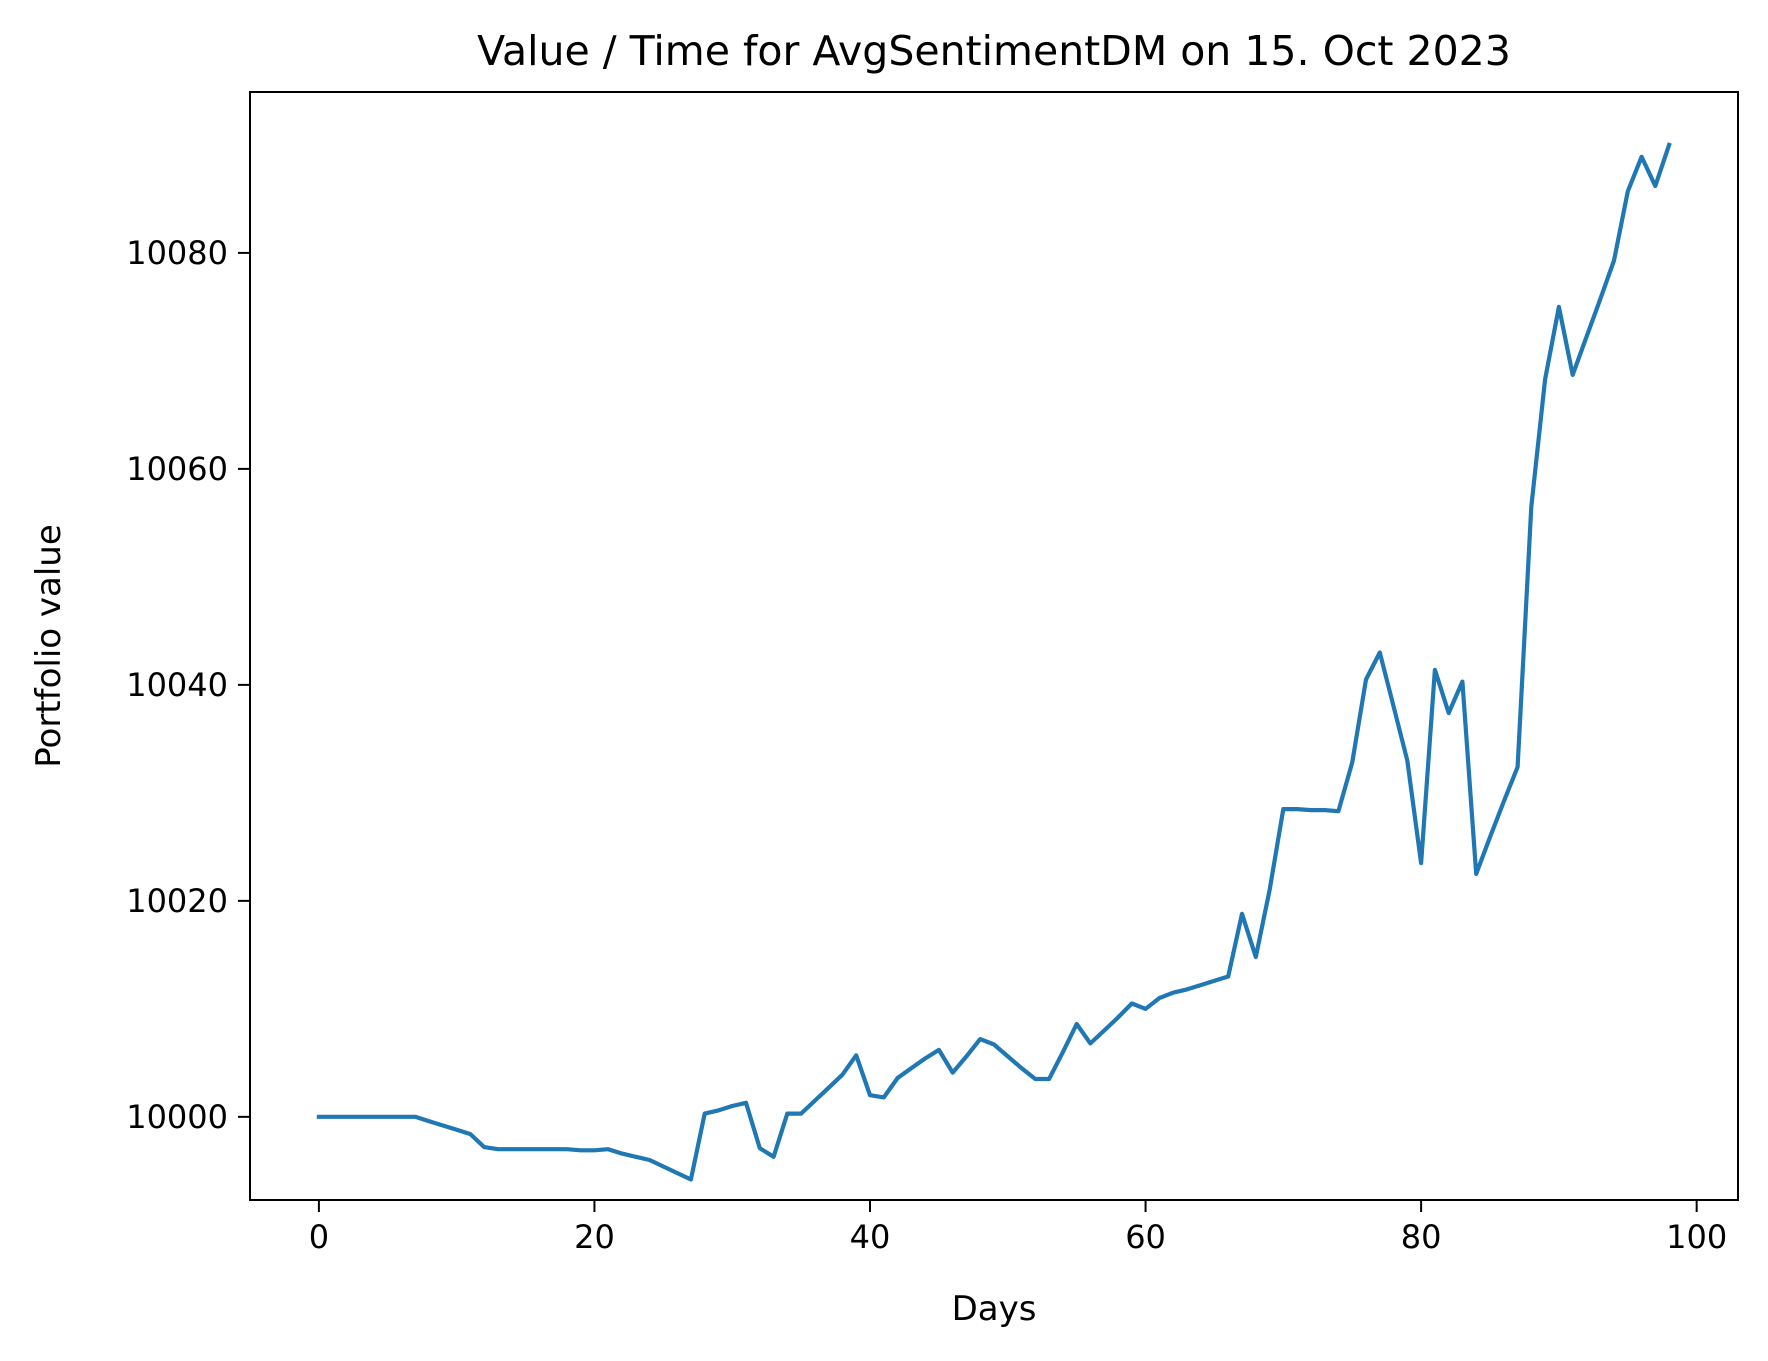 The image size is (1768, 1361). Describe the element at coordinates (177, 1117) in the screenshot. I see `y-tick-label: 10000` at that location.